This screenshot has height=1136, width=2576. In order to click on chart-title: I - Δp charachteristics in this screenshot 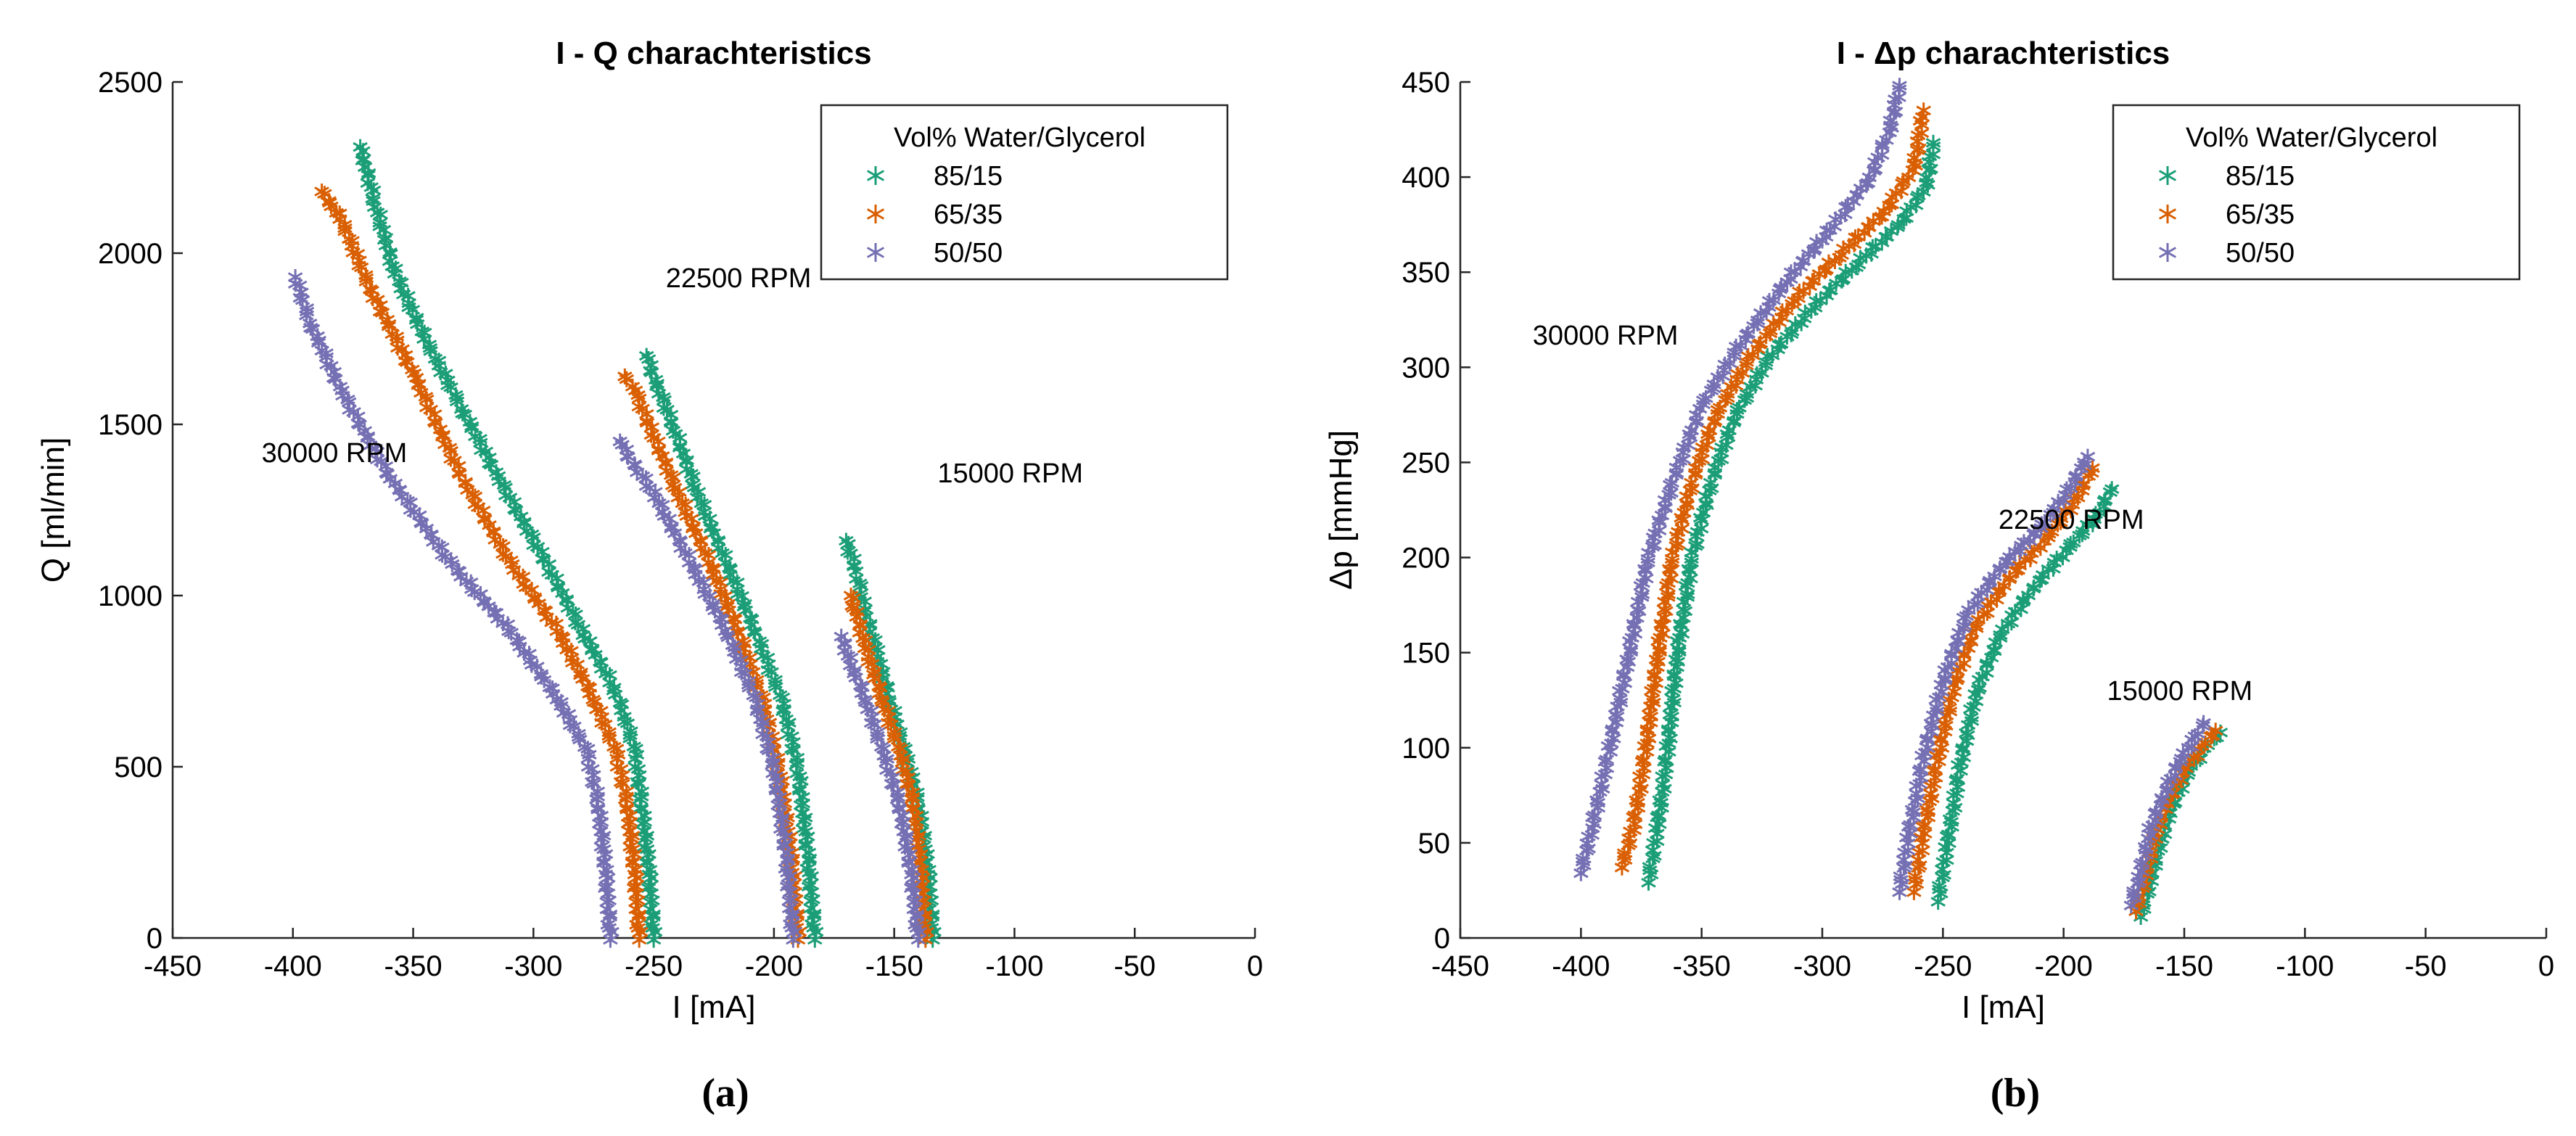, I will do `click(2003, 54)`.